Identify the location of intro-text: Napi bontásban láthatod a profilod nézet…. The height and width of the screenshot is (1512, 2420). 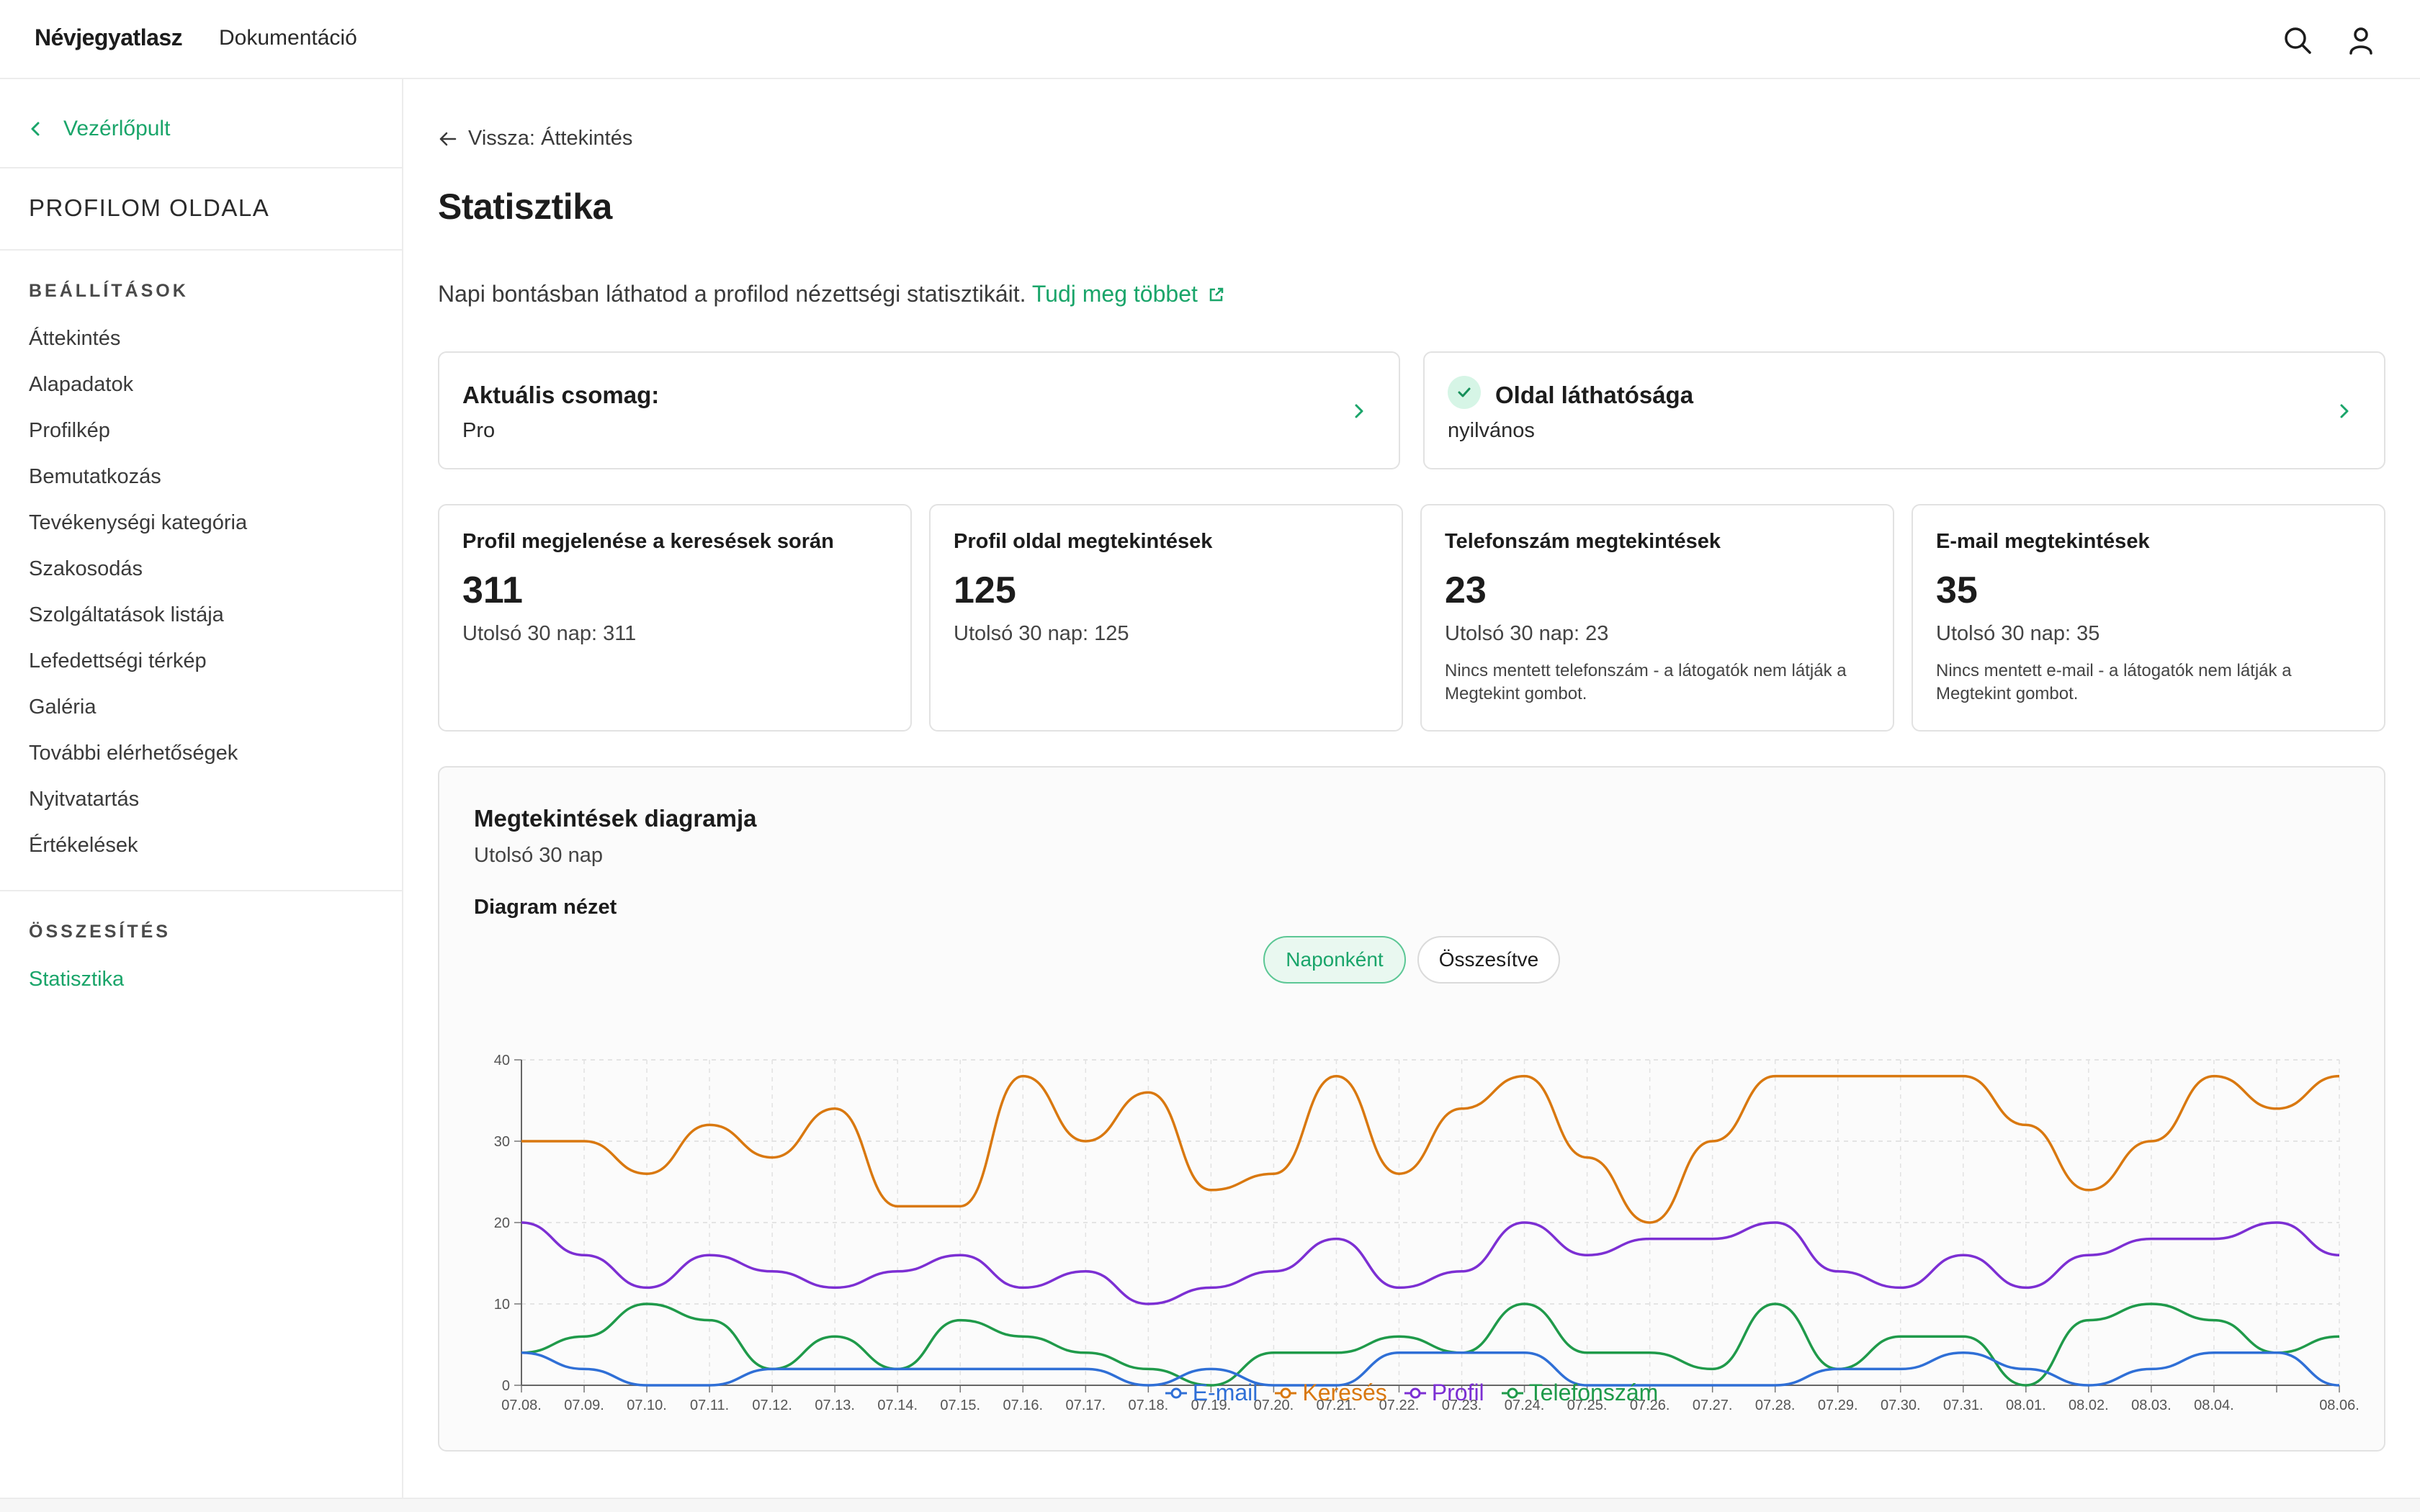
(832, 294).